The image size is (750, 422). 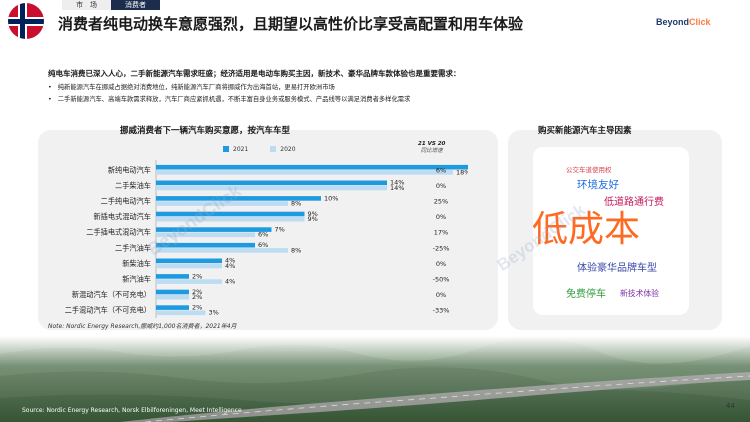 I want to click on data-label-2021: 10%, so click(x=331, y=198).